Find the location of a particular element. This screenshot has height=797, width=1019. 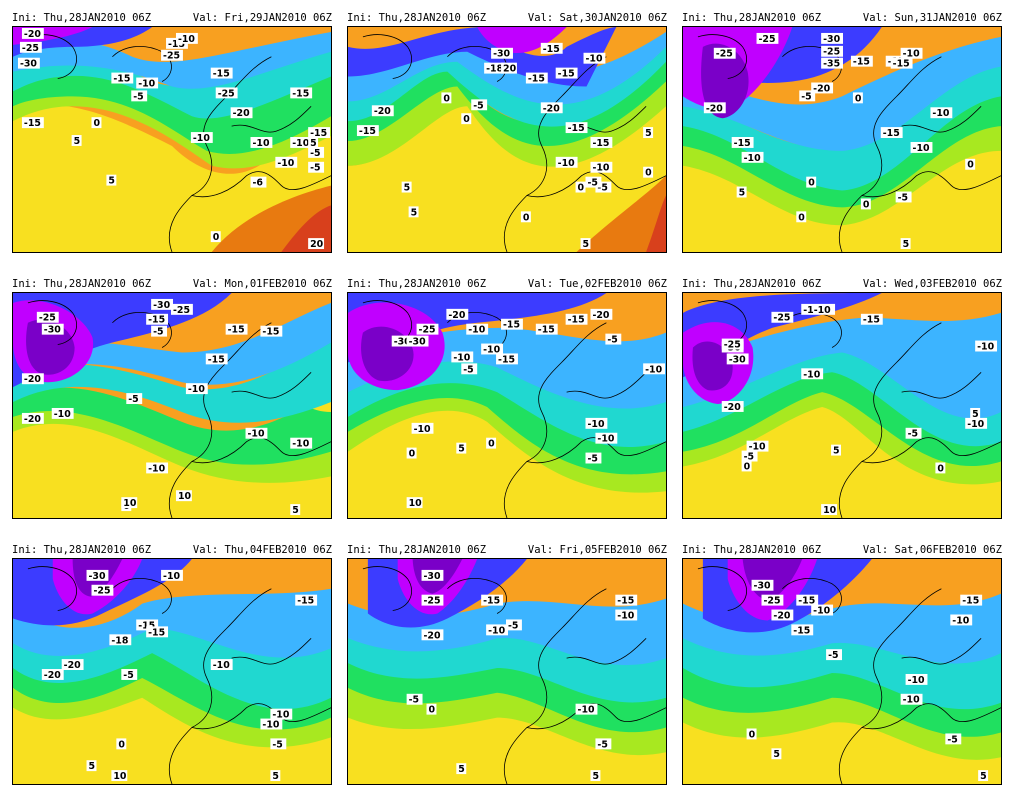

svg-text: -35 is located at coordinates (831, 64).